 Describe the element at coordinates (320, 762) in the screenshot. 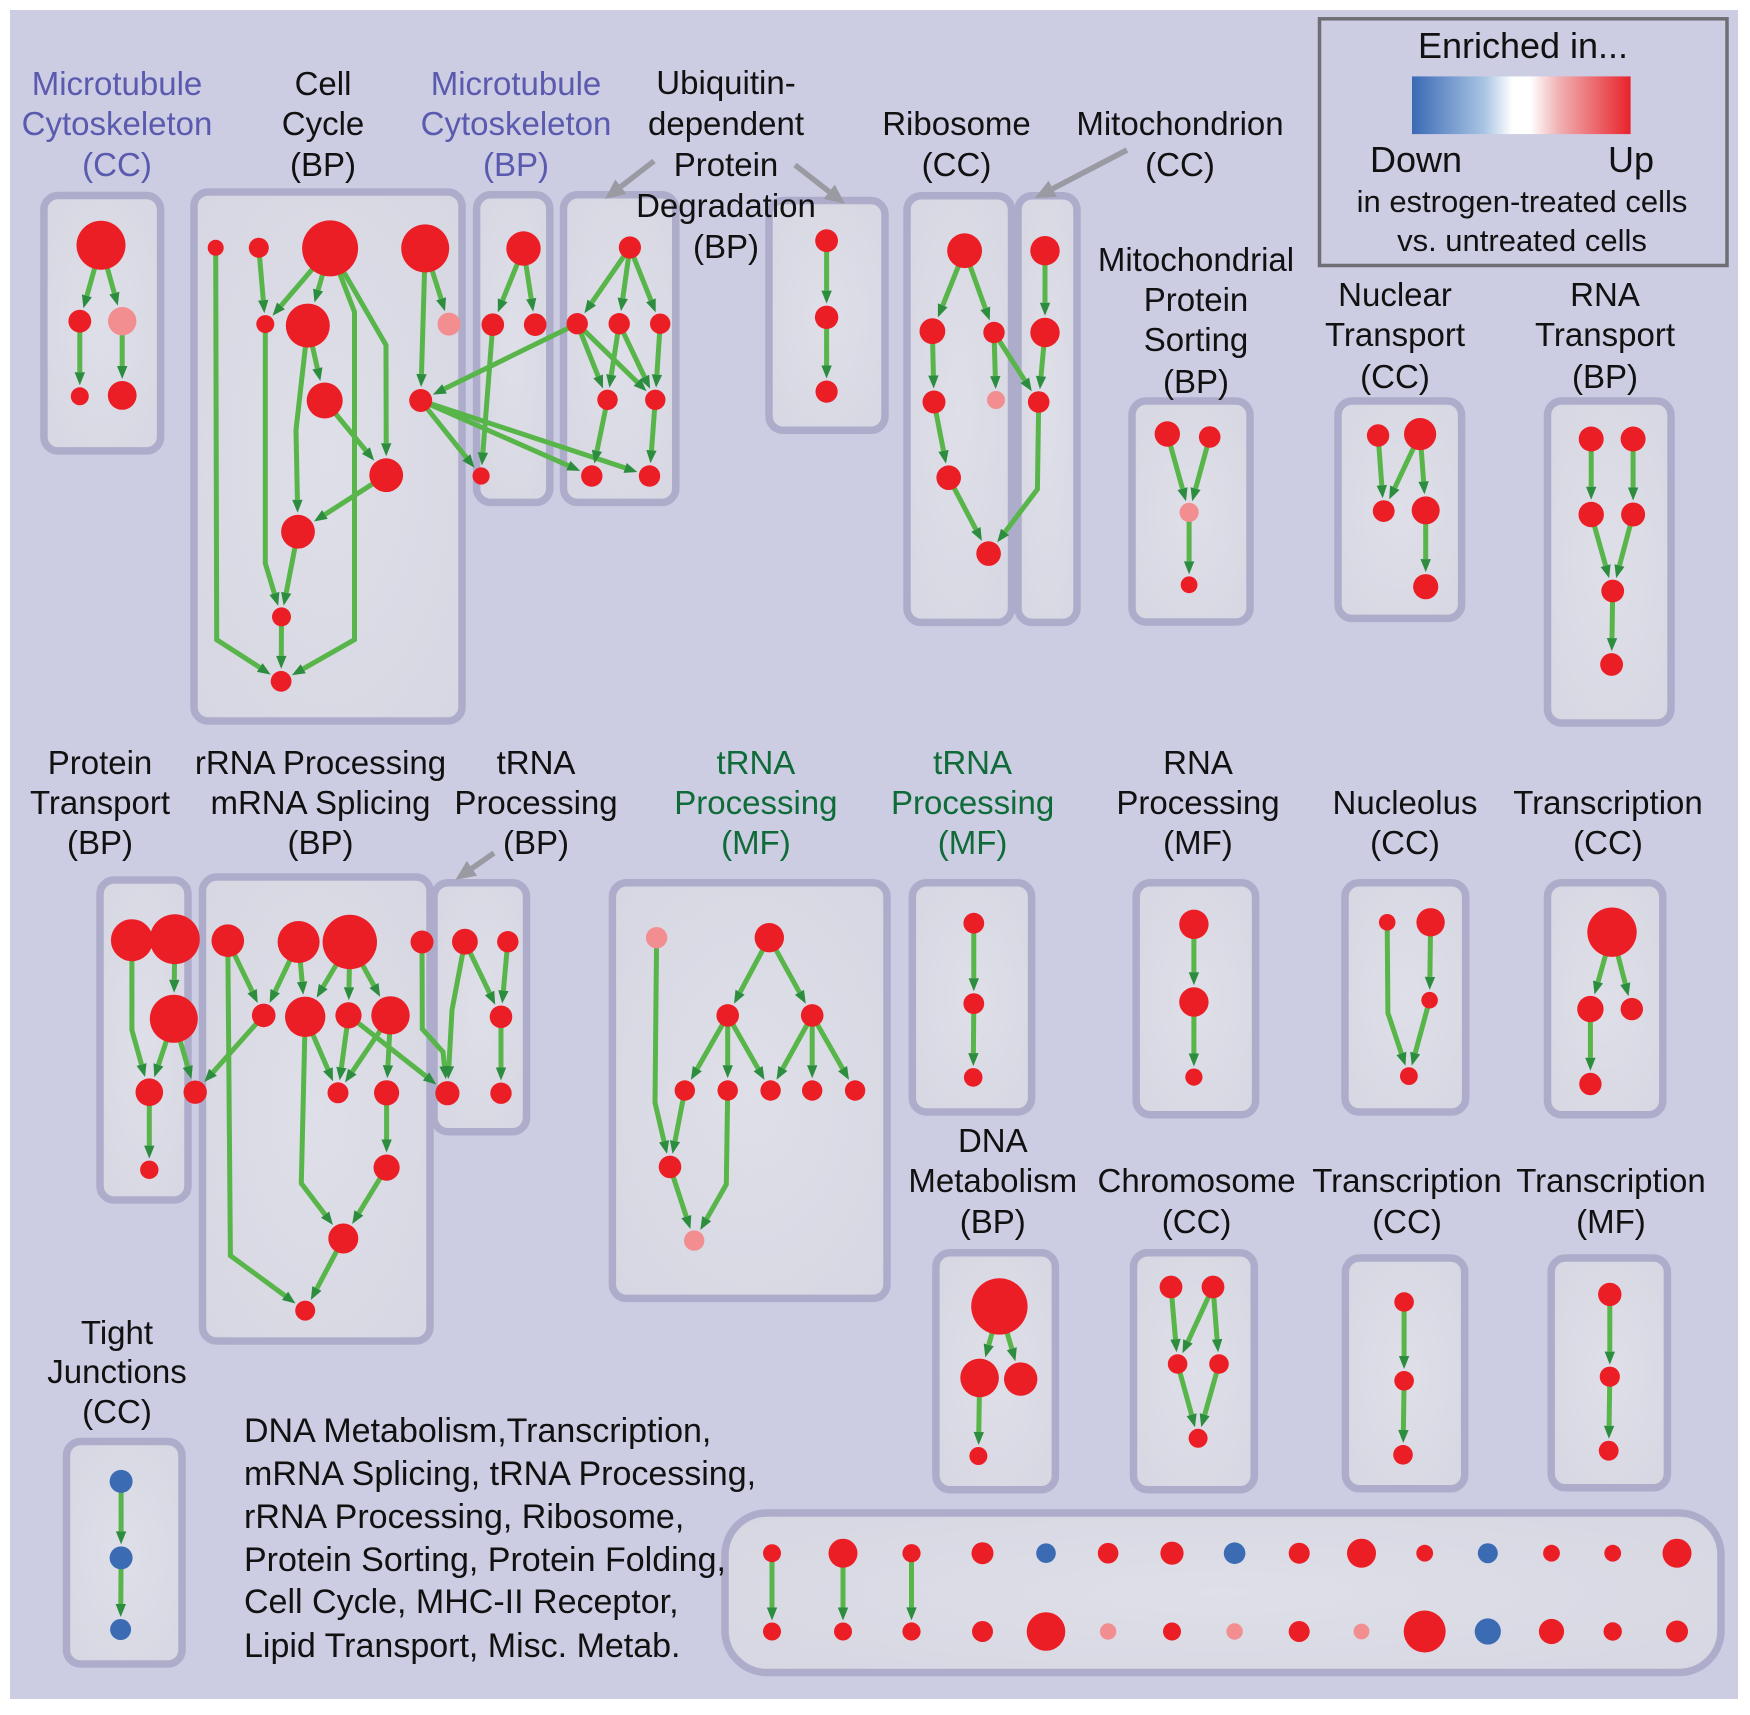

I see `svg-text: rRNA Processing` at that location.